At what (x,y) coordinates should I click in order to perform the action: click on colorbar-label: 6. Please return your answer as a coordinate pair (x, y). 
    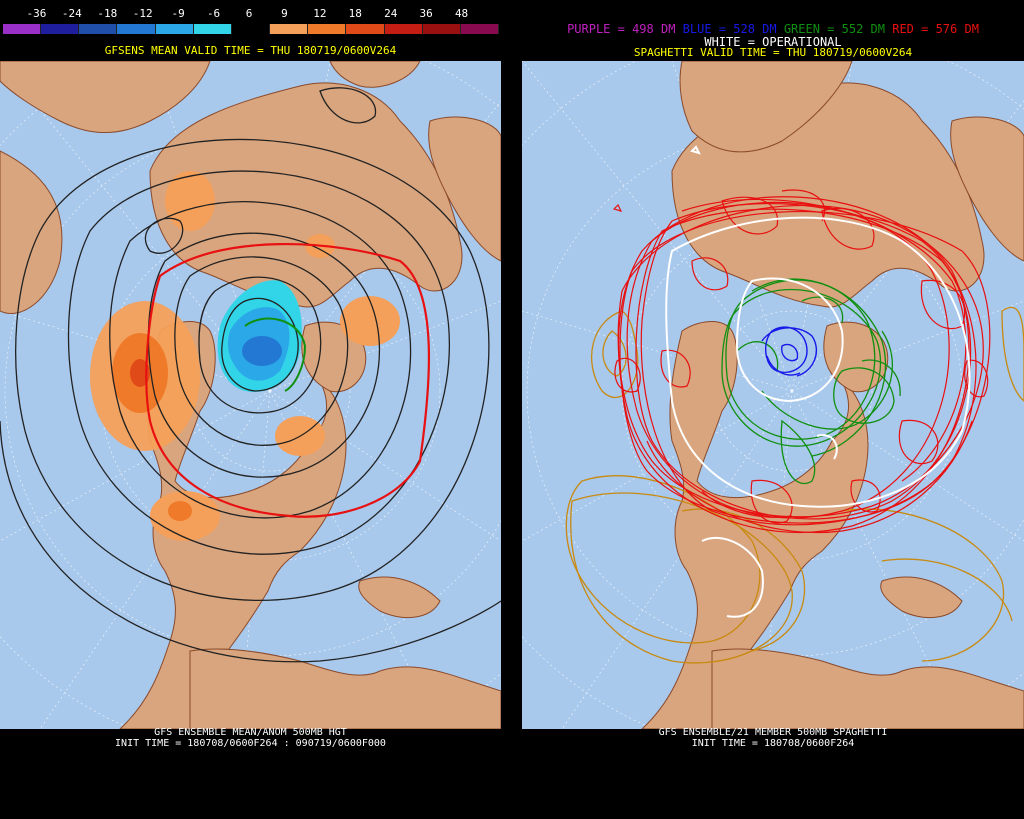
    Looking at the image, I should click on (249, 13).